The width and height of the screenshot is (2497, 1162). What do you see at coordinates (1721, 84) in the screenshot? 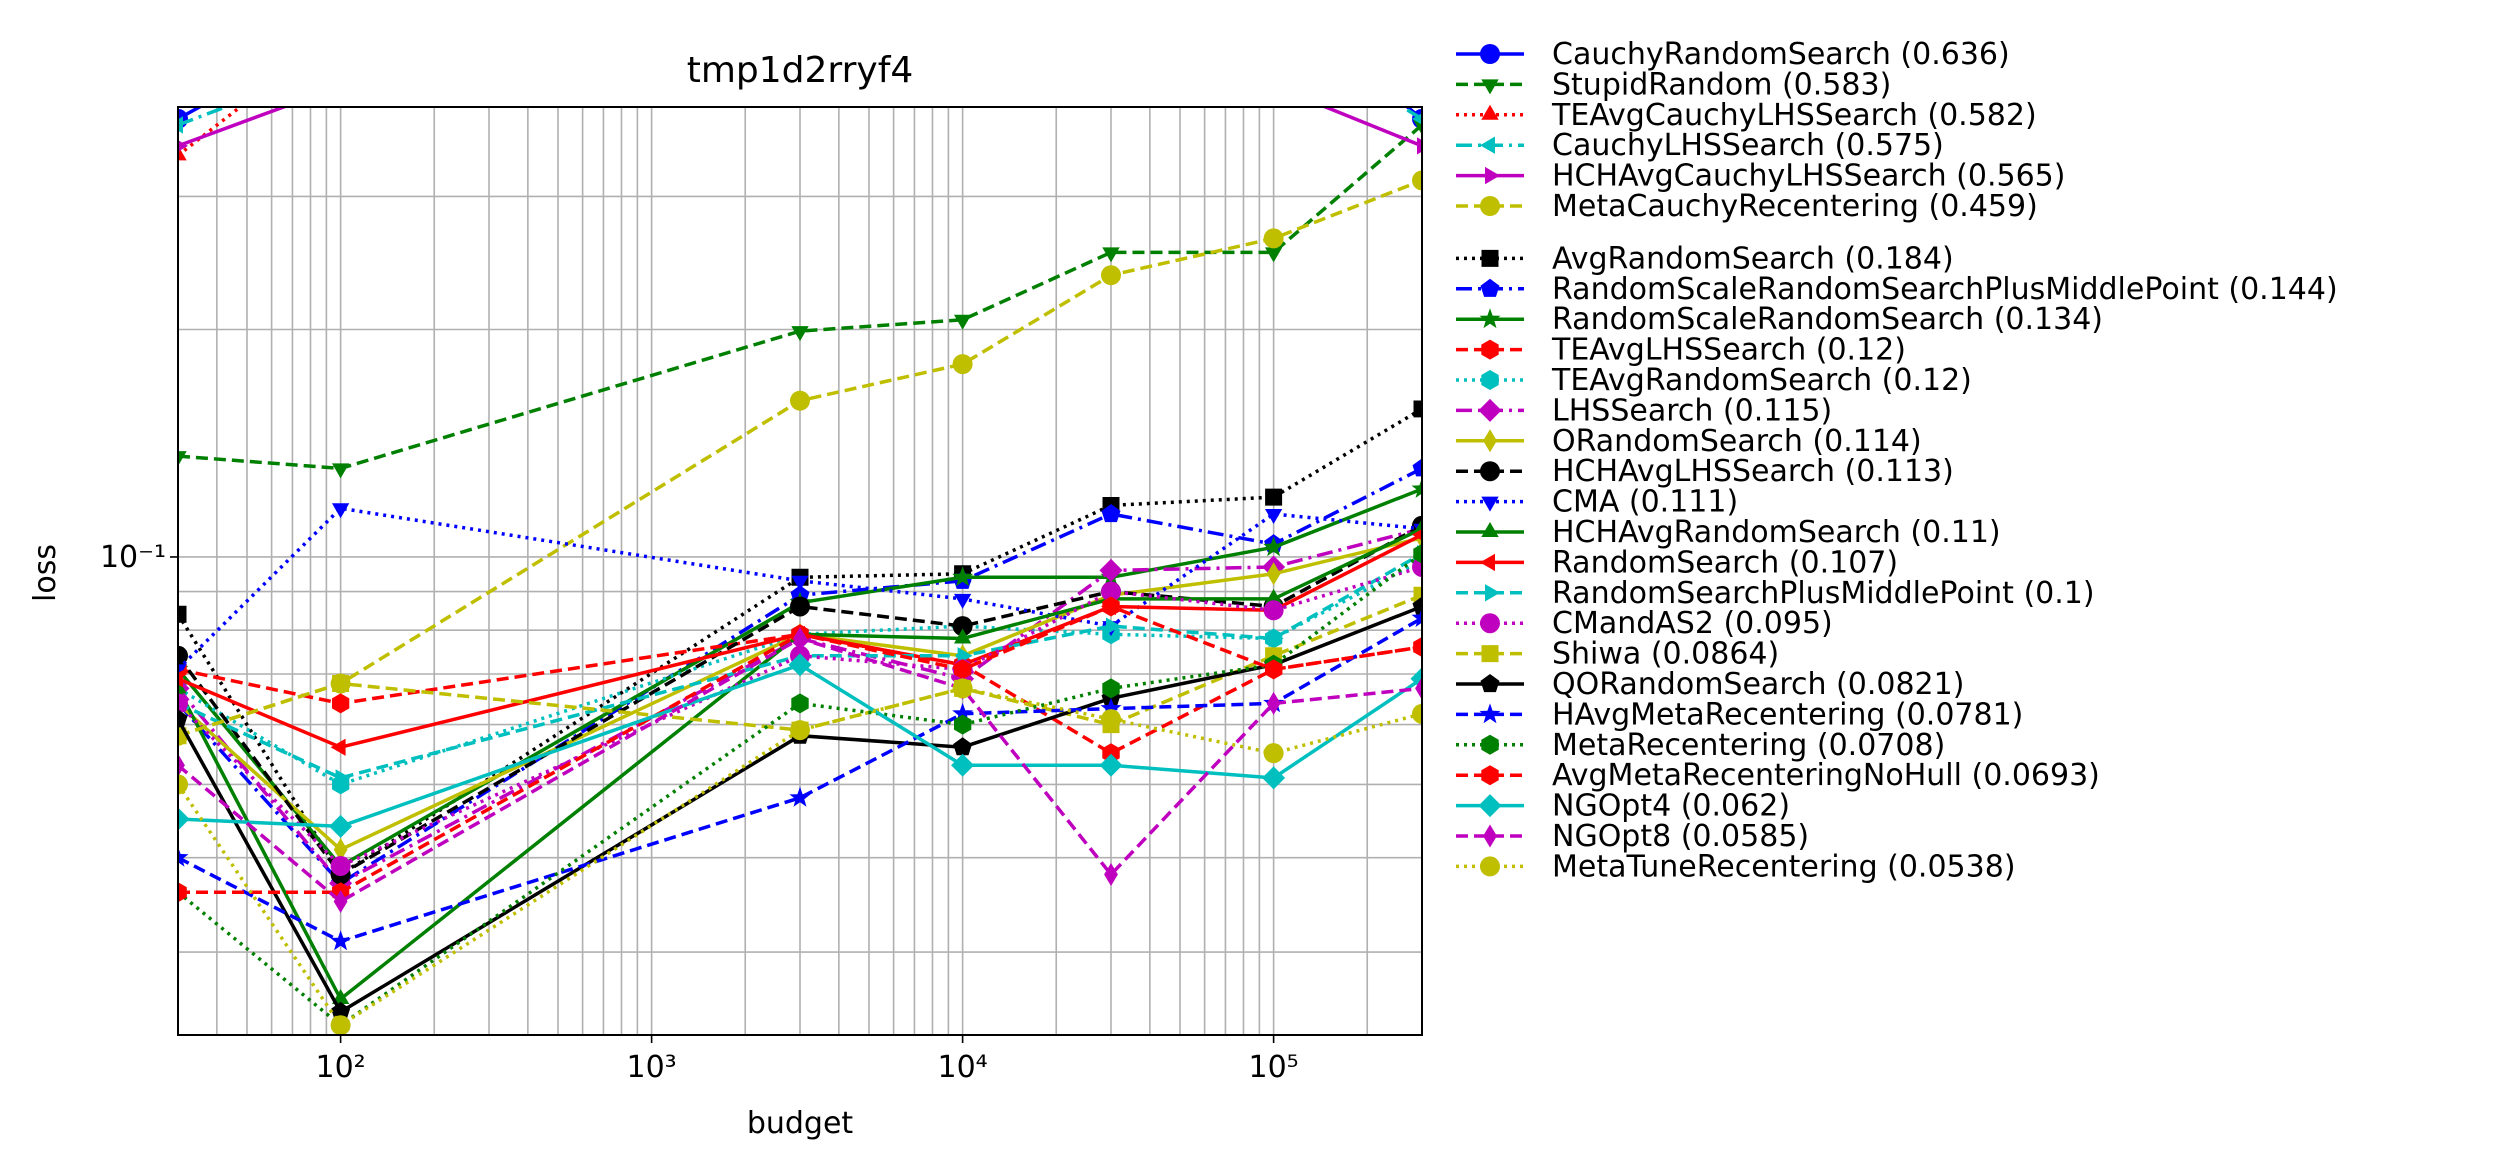
I see `legend-label: StupidRandom (0.583)` at bounding box center [1721, 84].